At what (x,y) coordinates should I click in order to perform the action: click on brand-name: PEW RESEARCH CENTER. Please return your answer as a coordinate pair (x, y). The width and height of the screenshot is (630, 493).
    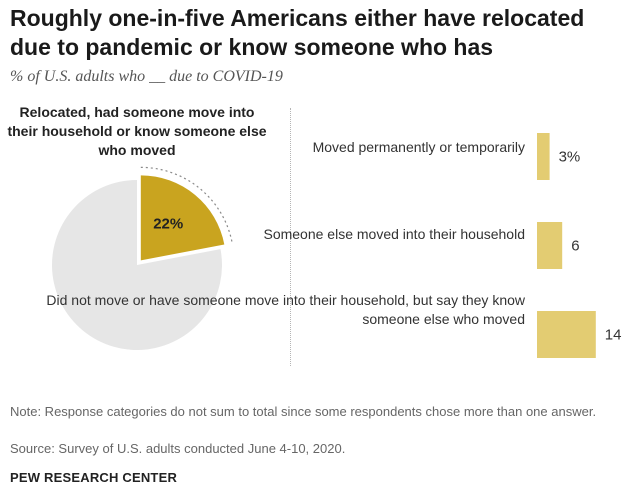
    Looking at the image, I should click on (94, 477).